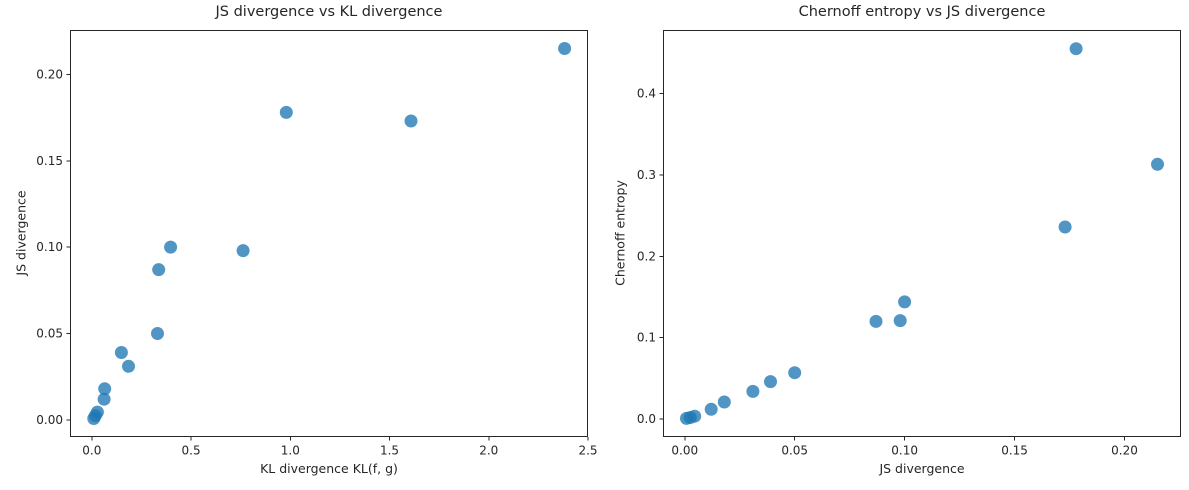 Image resolution: width=1189 pixels, height=490 pixels. I want to click on x-tick-label: 1.5, so click(389, 451).